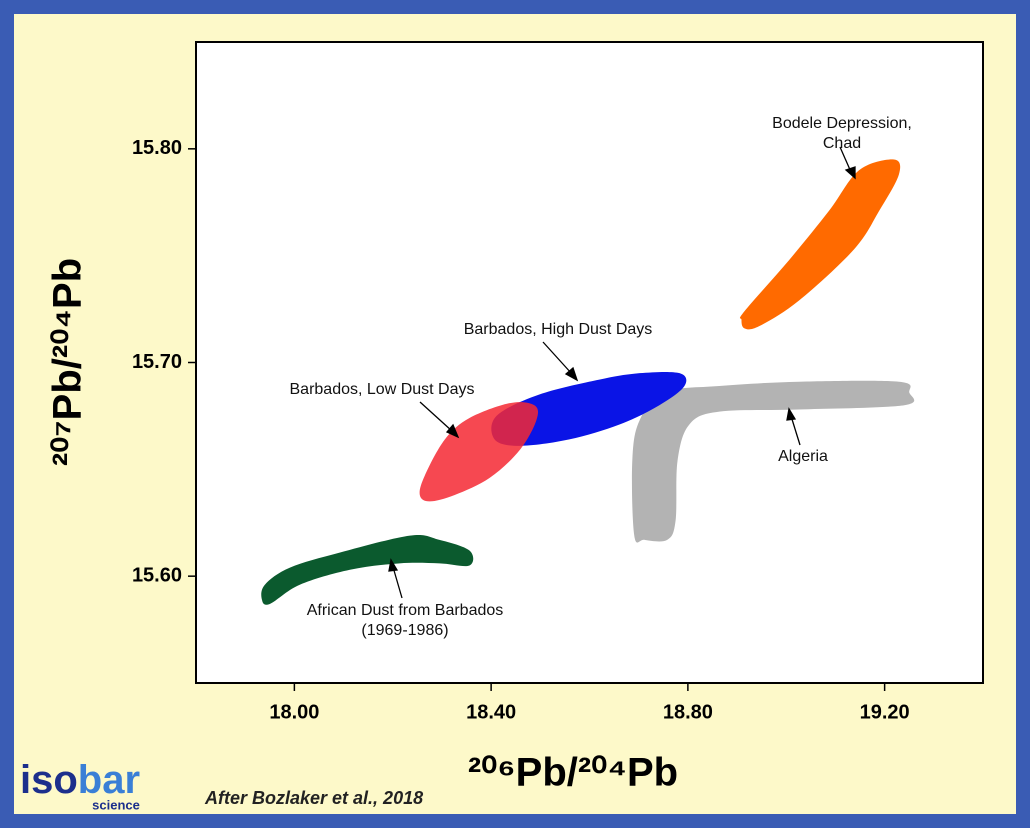 The height and width of the screenshot is (828, 1030). What do you see at coordinates (313, 798) in the screenshot?
I see `source-note: After Bozlaker et al., 2018` at bounding box center [313, 798].